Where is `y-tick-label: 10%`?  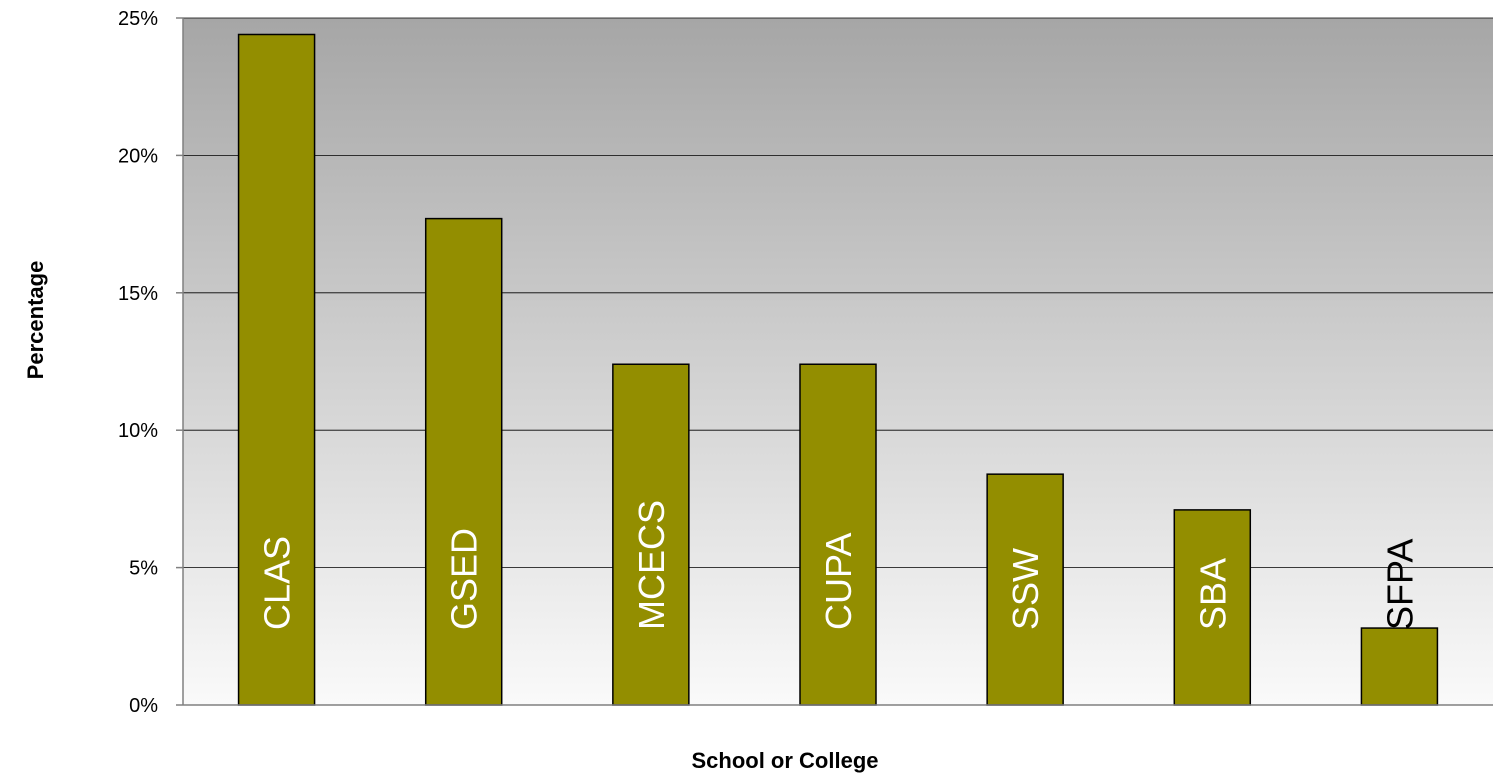
y-tick-label: 10% is located at coordinates (138, 431).